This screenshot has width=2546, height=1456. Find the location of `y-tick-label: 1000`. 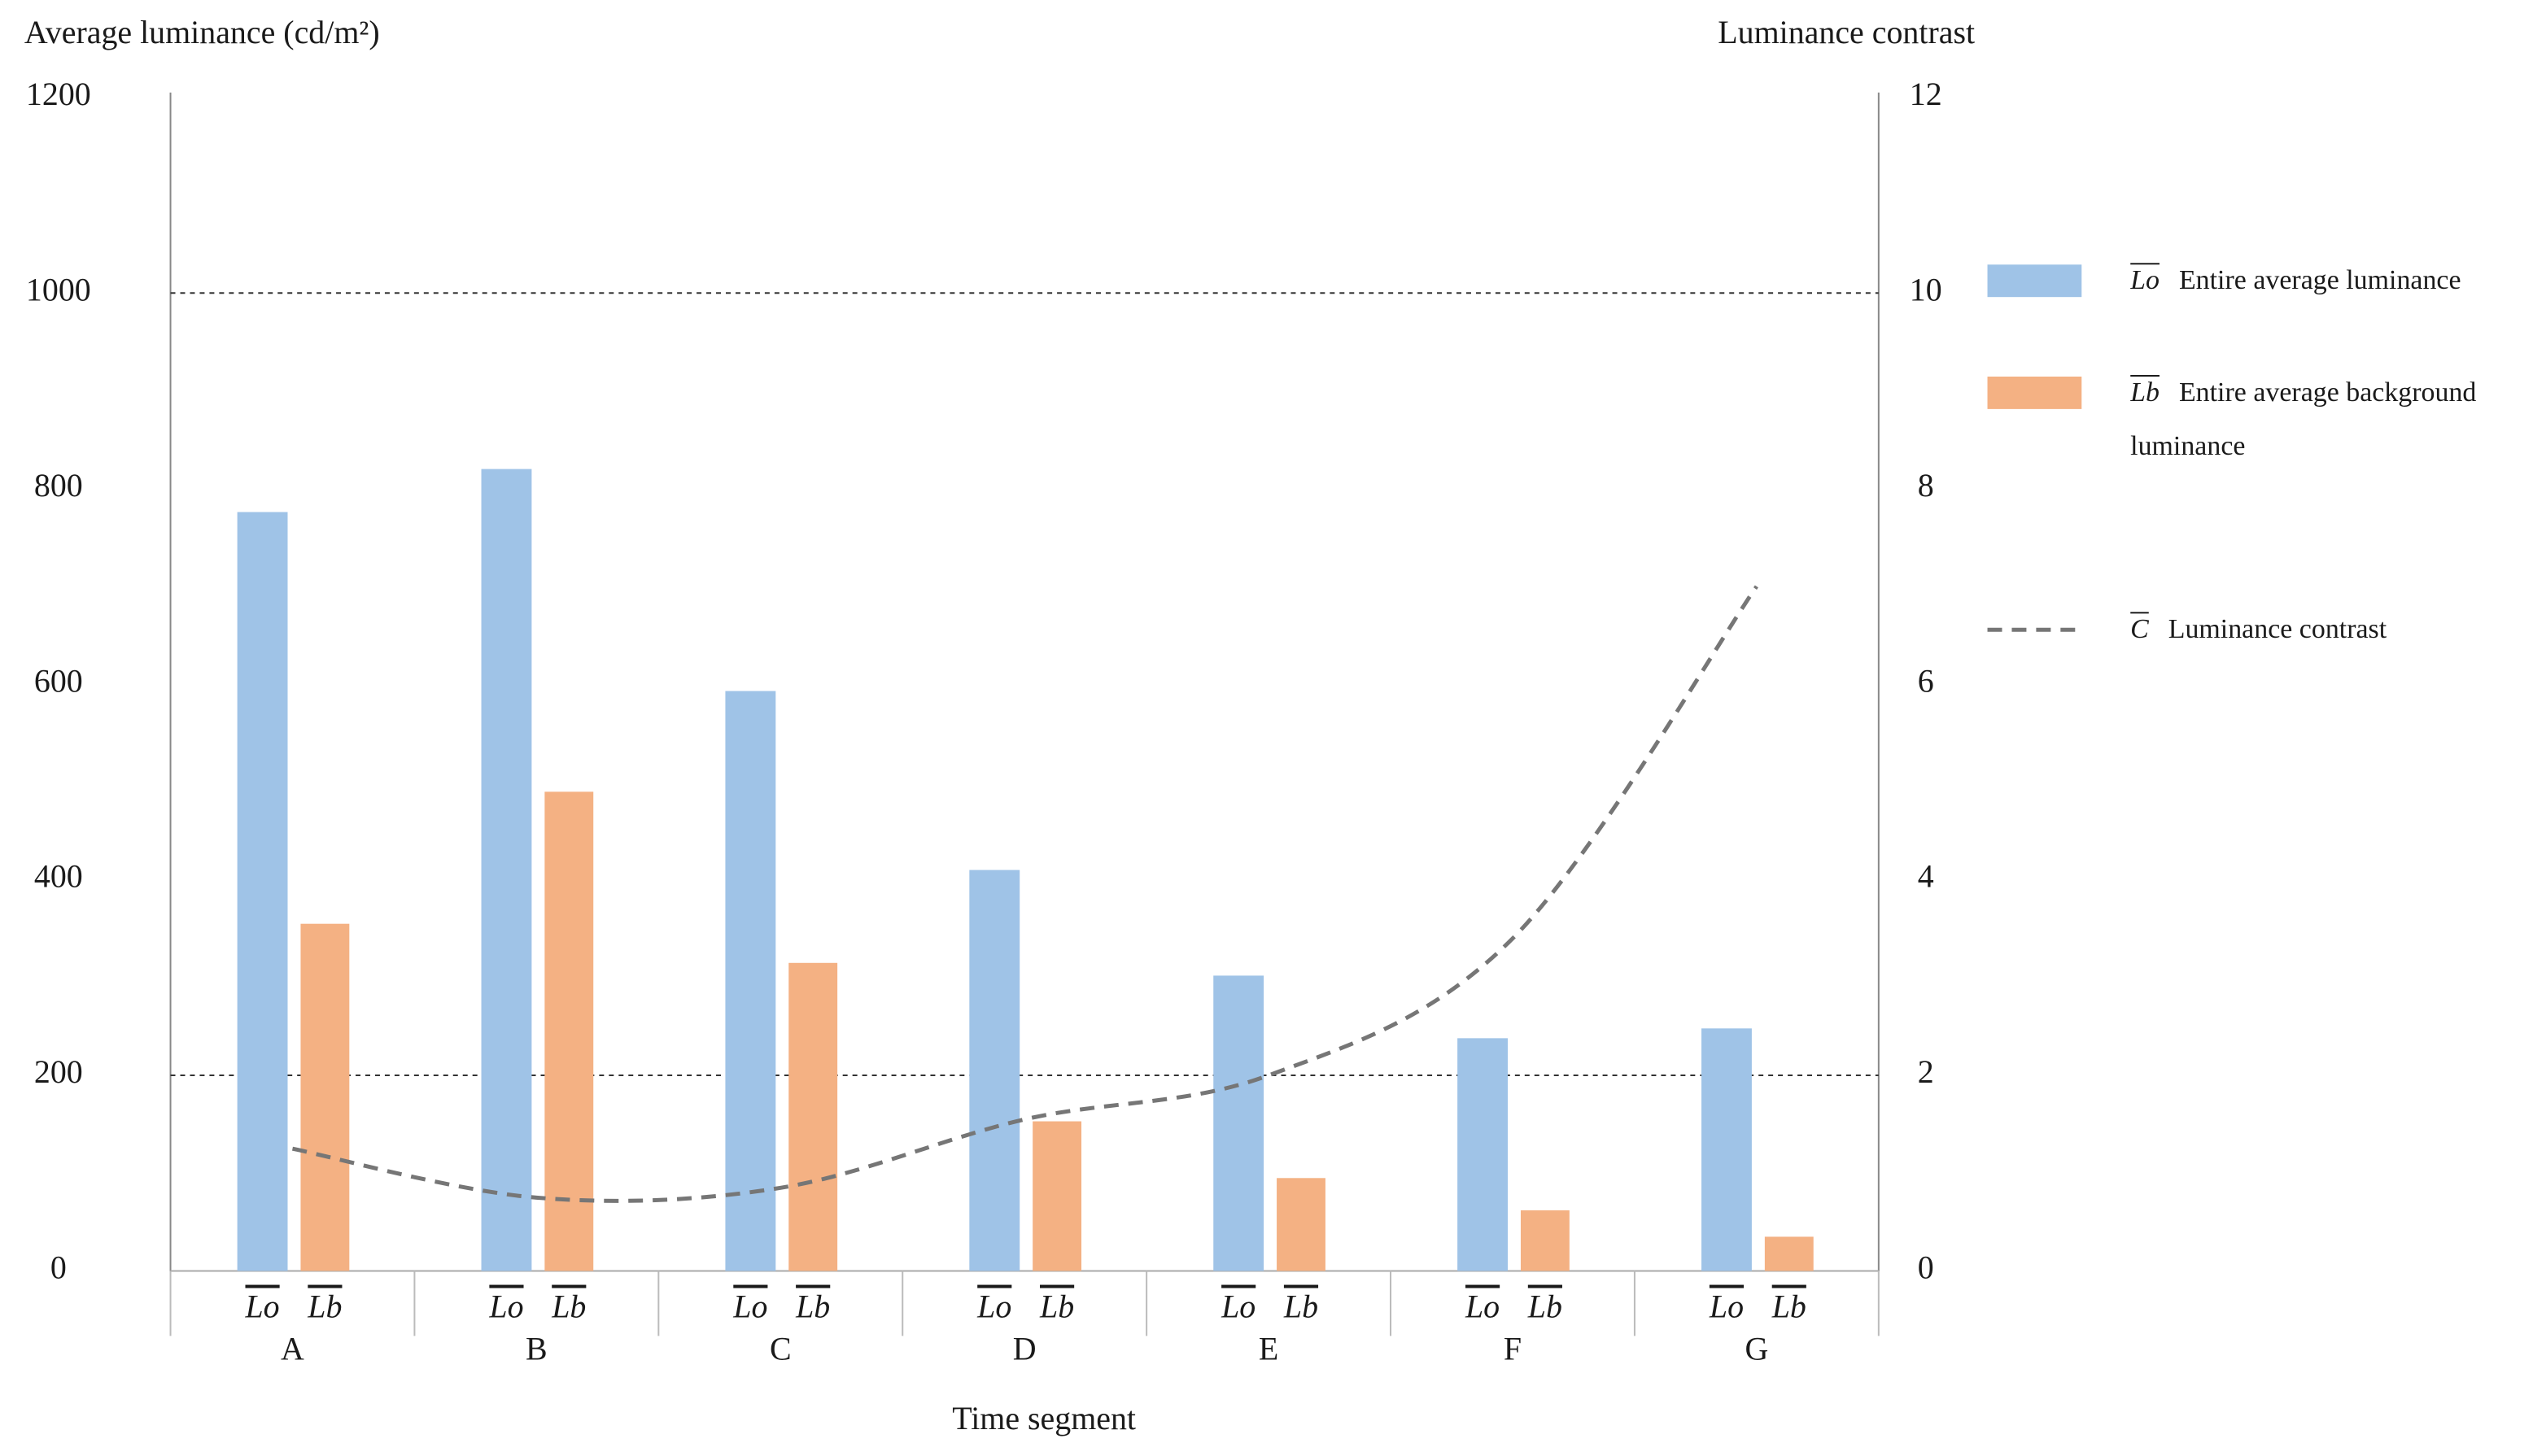

y-tick-label: 1000 is located at coordinates (58, 289).